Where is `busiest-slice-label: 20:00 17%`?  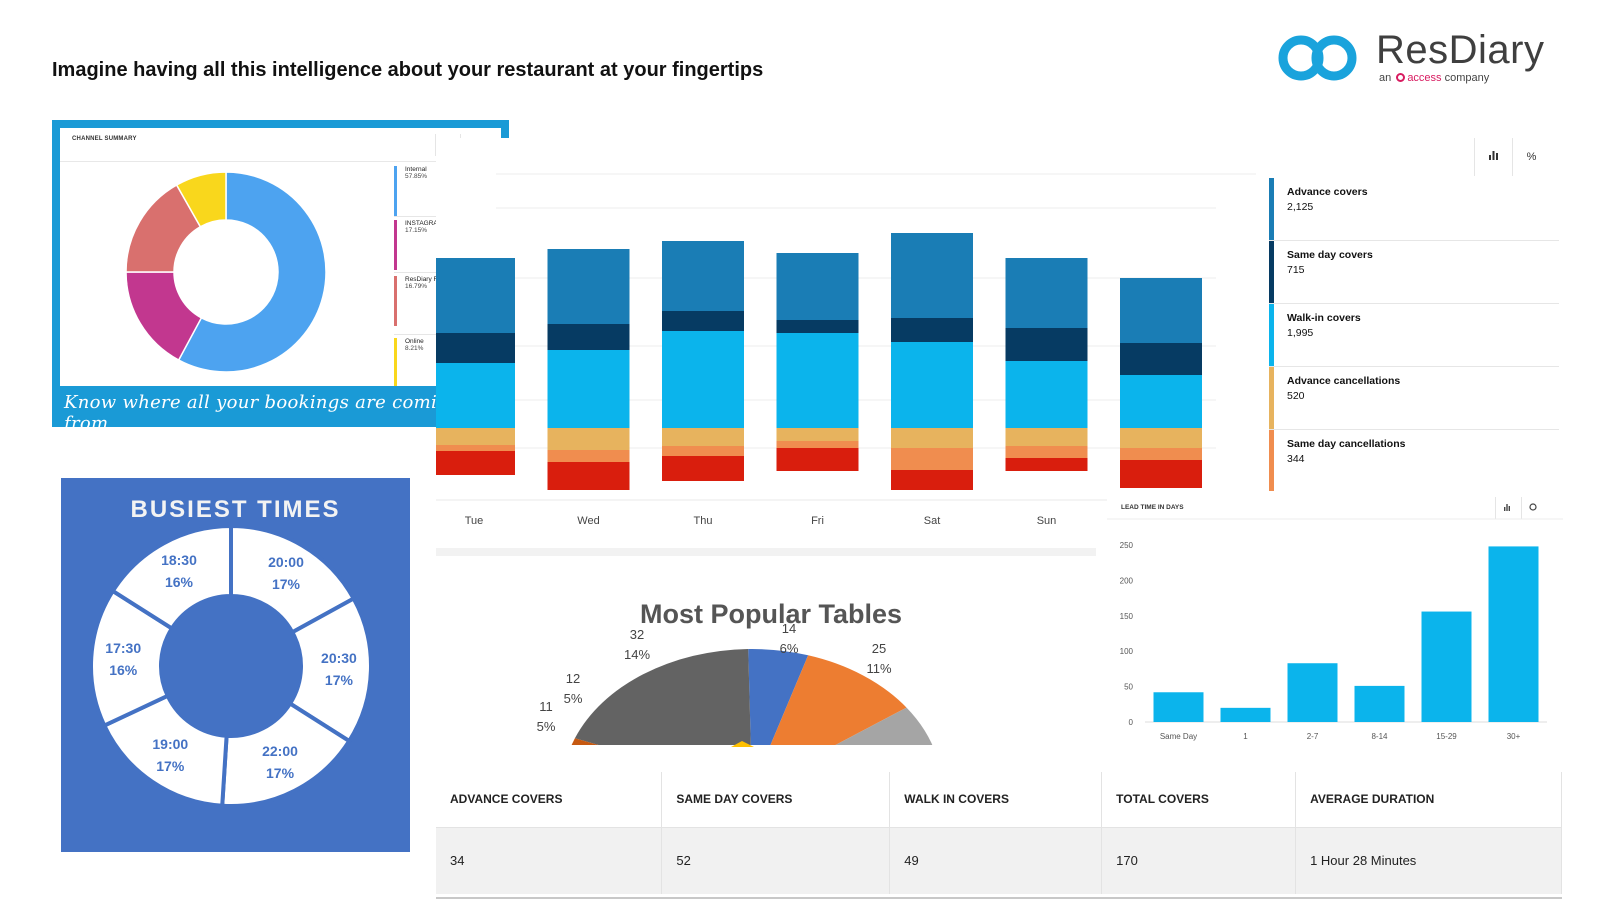
busiest-slice-label: 20:00 17% is located at coordinates (286, 573).